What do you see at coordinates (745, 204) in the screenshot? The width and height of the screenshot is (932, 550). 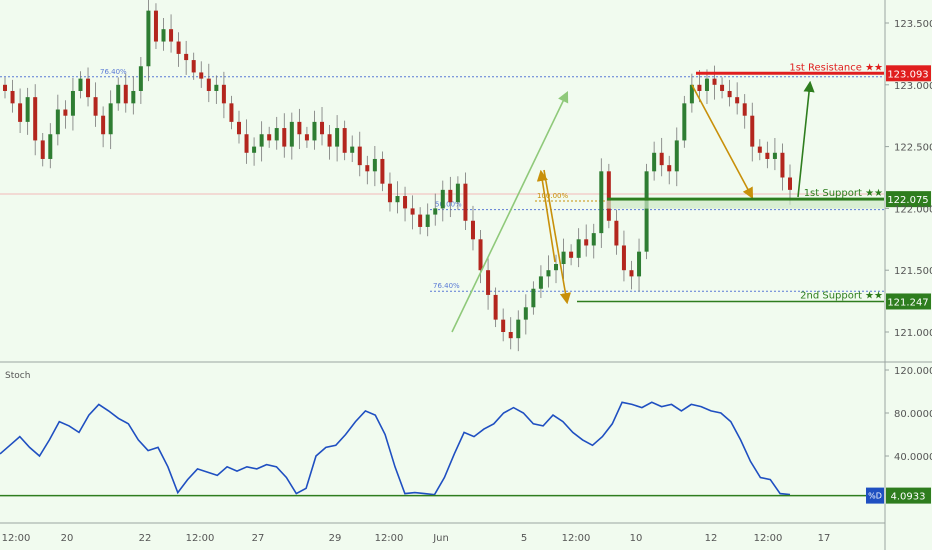 I see `support-zone` at bounding box center [745, 204].